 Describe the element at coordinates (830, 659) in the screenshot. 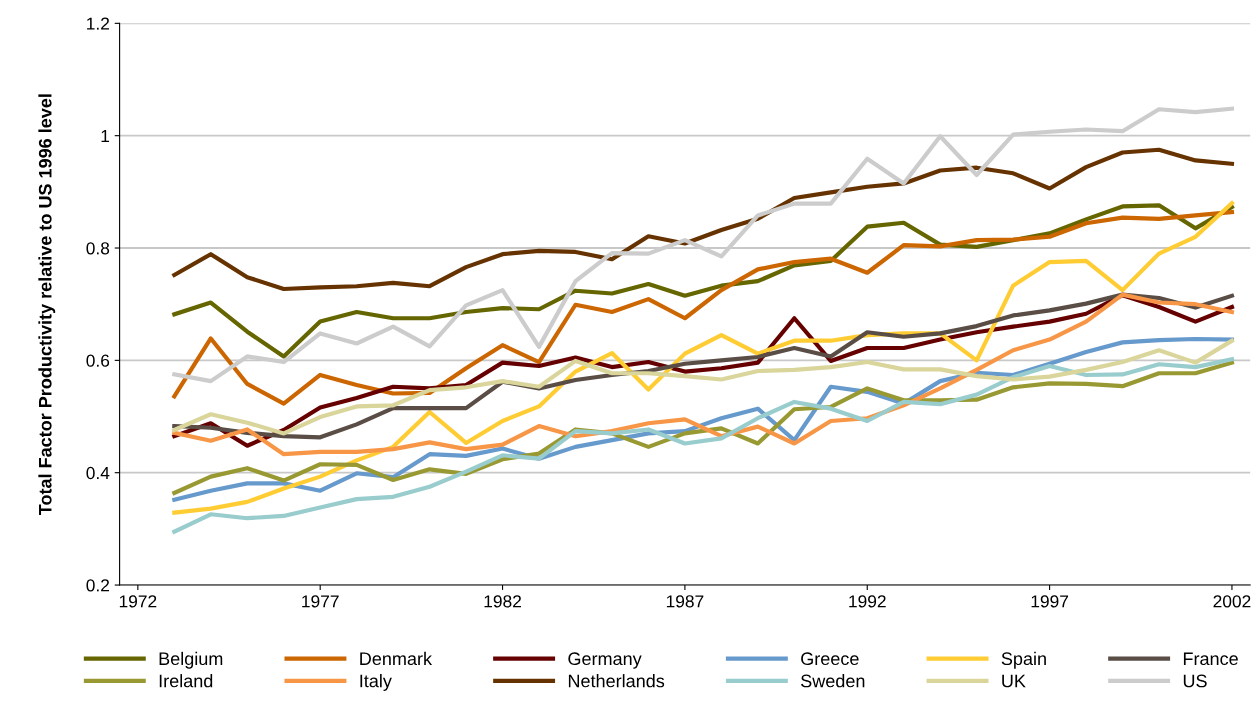

I see `legend-label: Greece` at that location.